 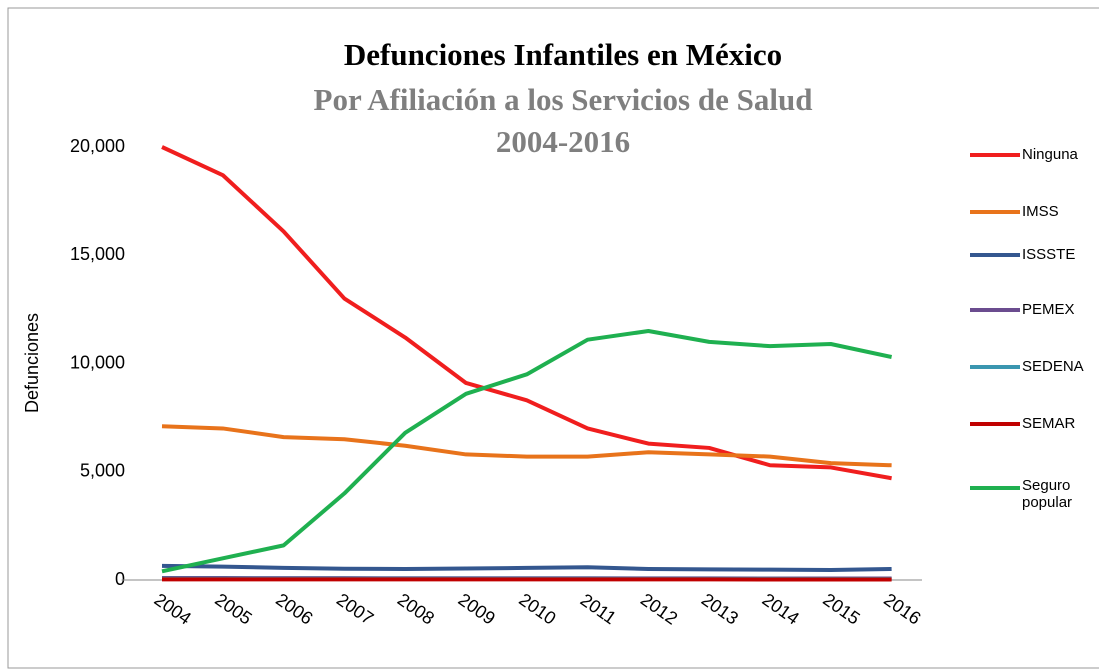 I want to click on legend-label: SEDENA, so click(x=1053, y=366).